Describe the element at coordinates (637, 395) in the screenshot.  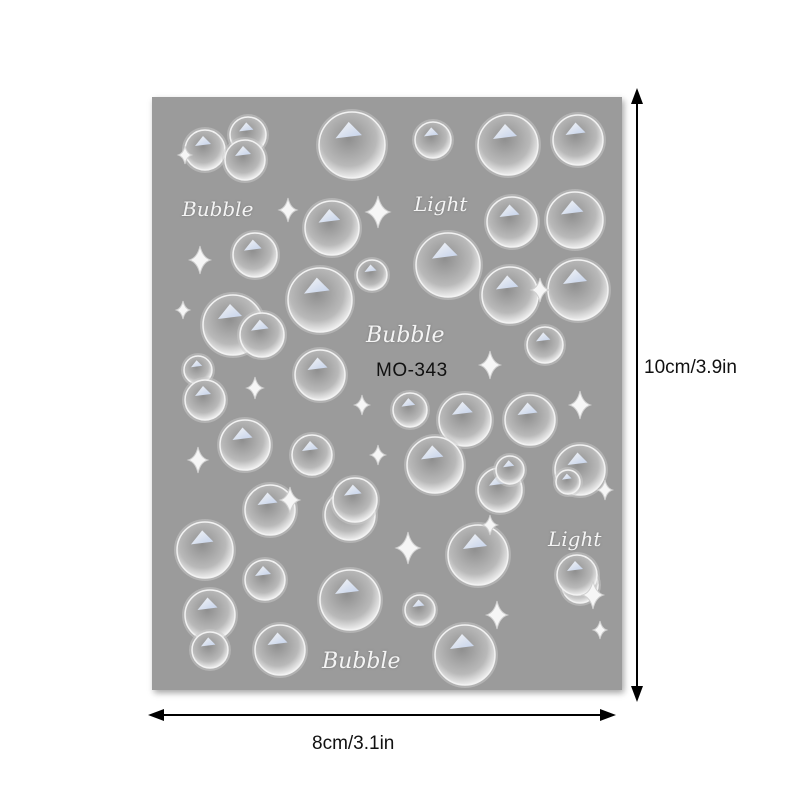
I see `height-arrow` at that location.